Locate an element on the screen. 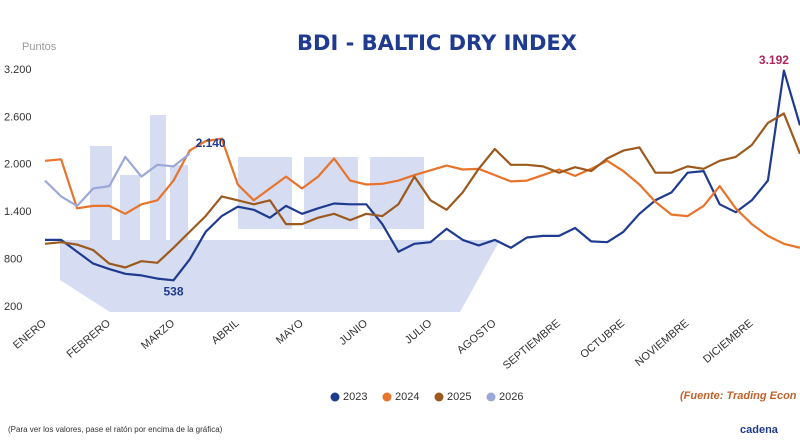 The image size is (800, 445). y-axis-label: Puntos is located at coordinates (39, 47).